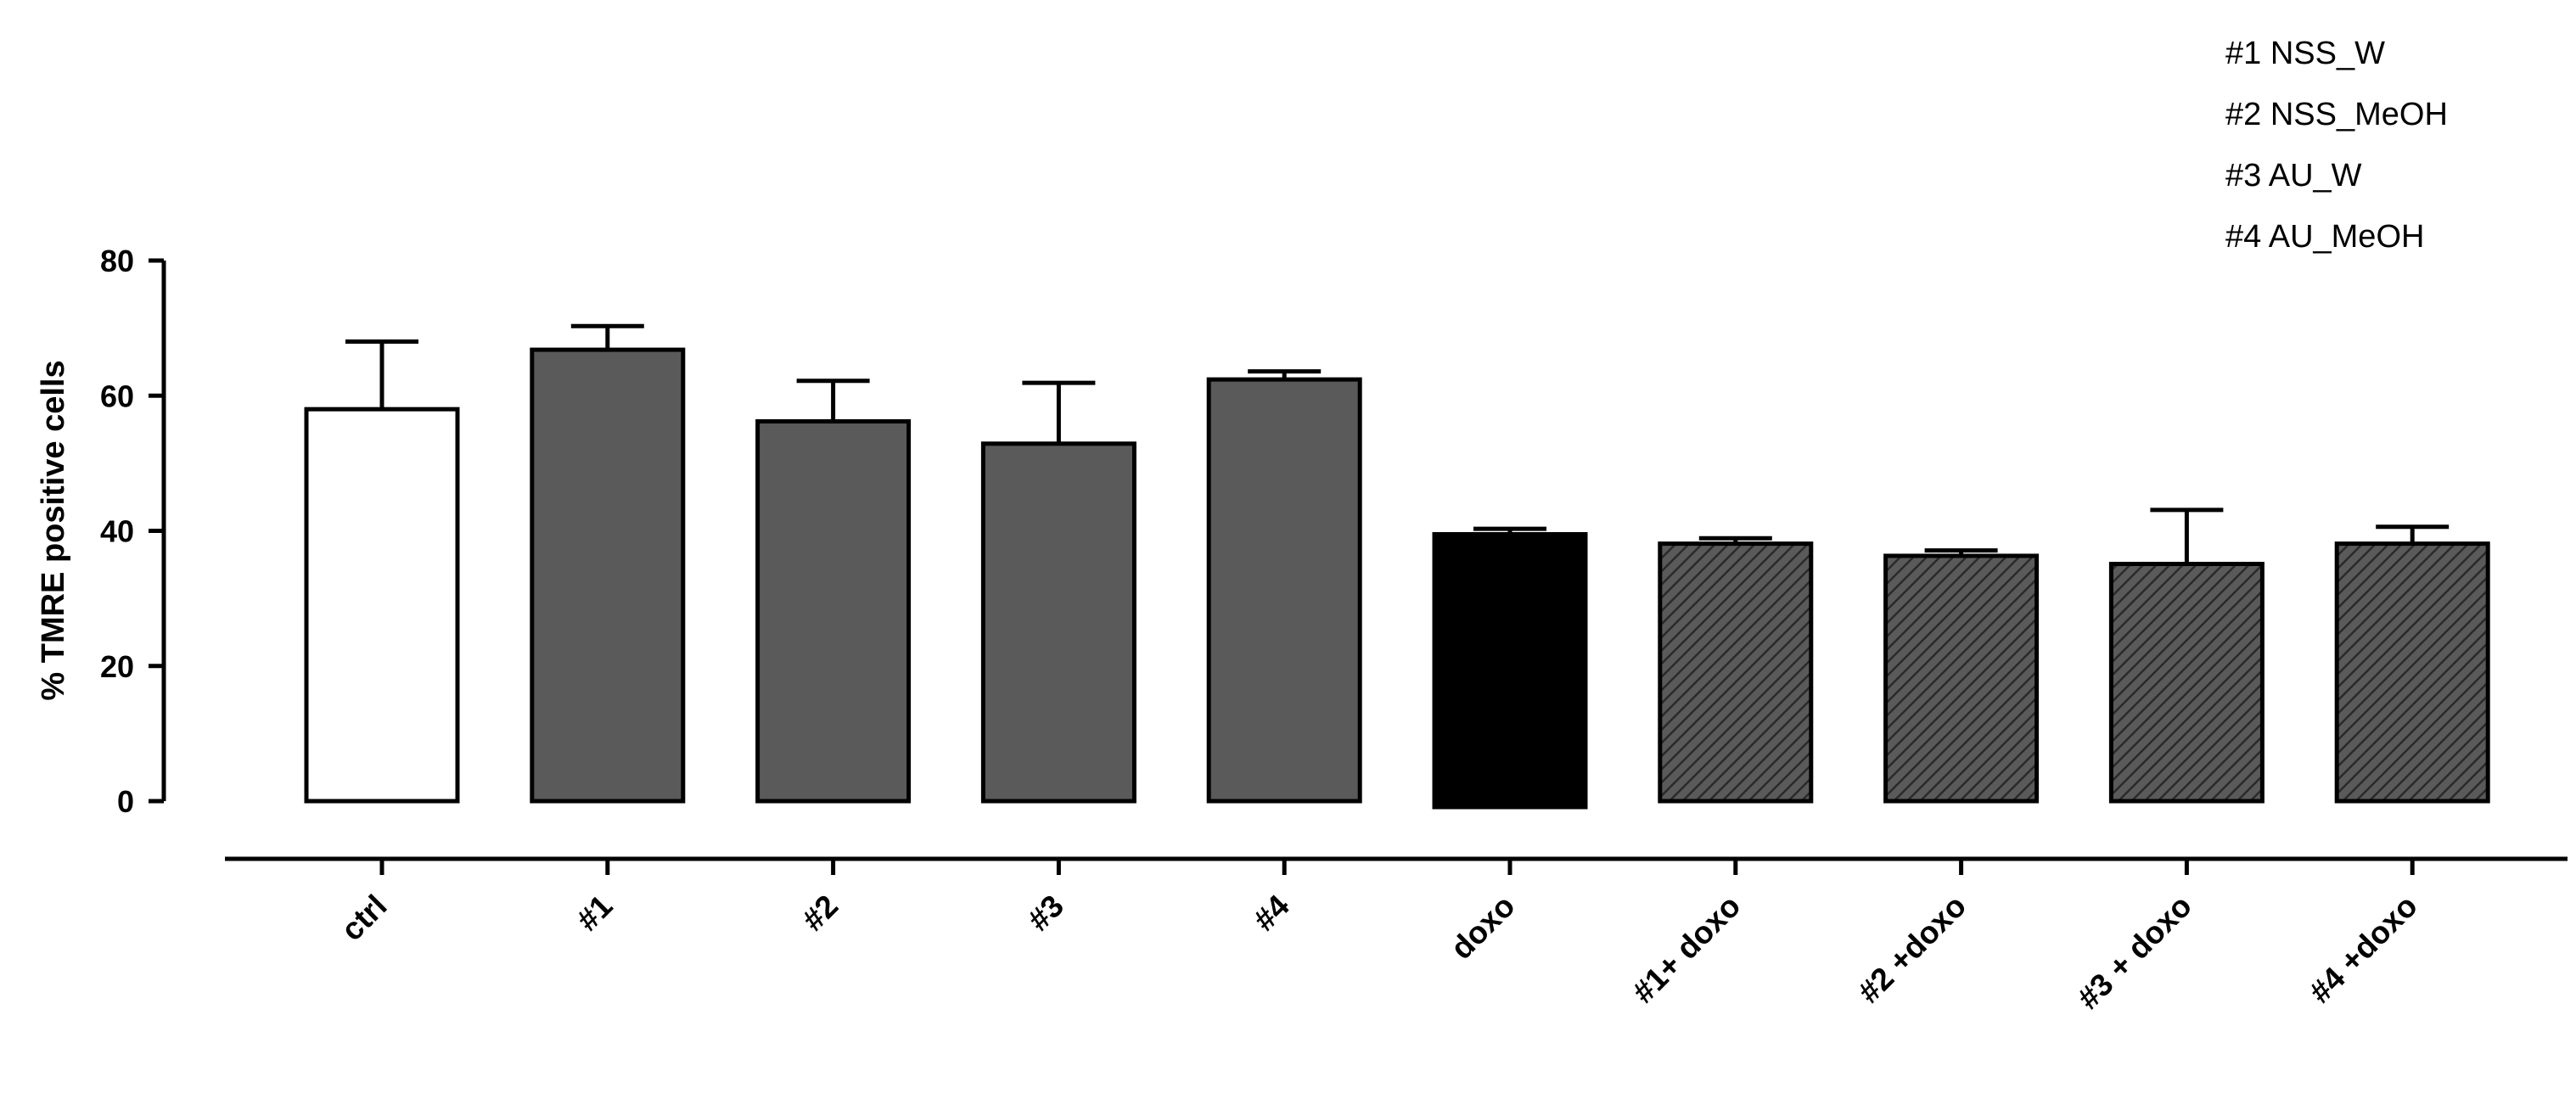 The image size is (2576, 1099). Describe the element at coordinates (364, 918) in the screenshot. I see `category-label: ctrl` at that location.